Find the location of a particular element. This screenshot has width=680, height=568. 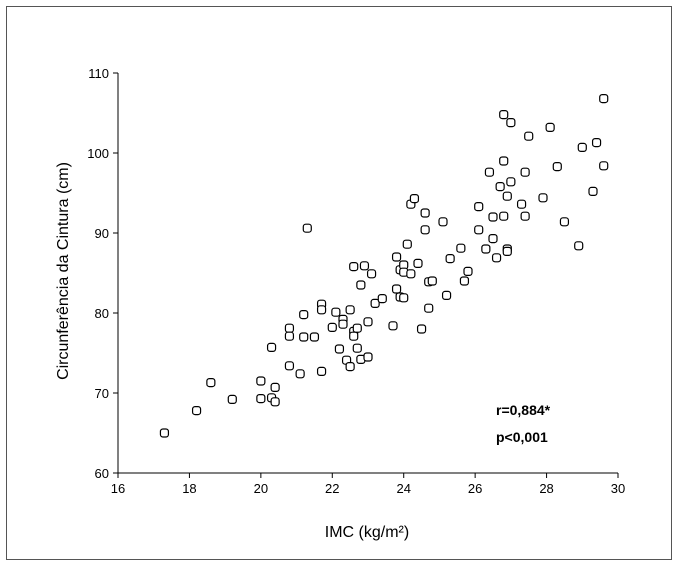

y-tick-label: 60 is located at coordinates (102, 473).